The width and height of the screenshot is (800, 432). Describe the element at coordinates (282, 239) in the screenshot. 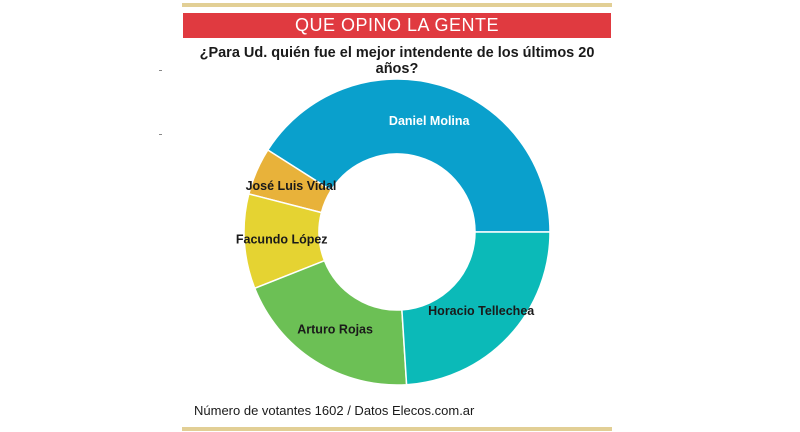

I see `label-facundo-lopez: Facundo López` at that location.